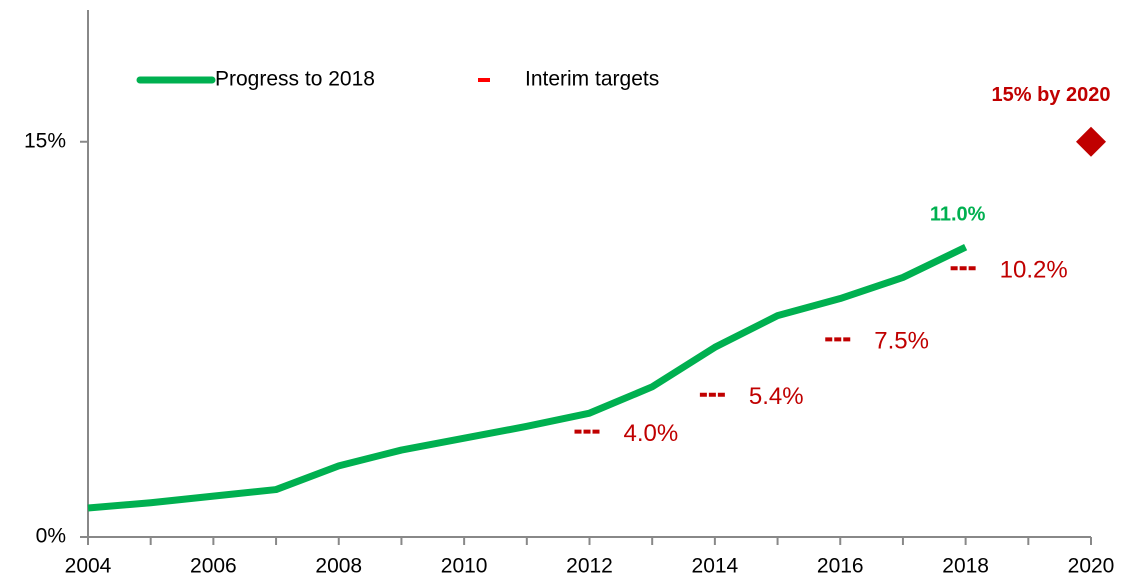  I want to click on x-tick-label: 2010, so click(464, 566).